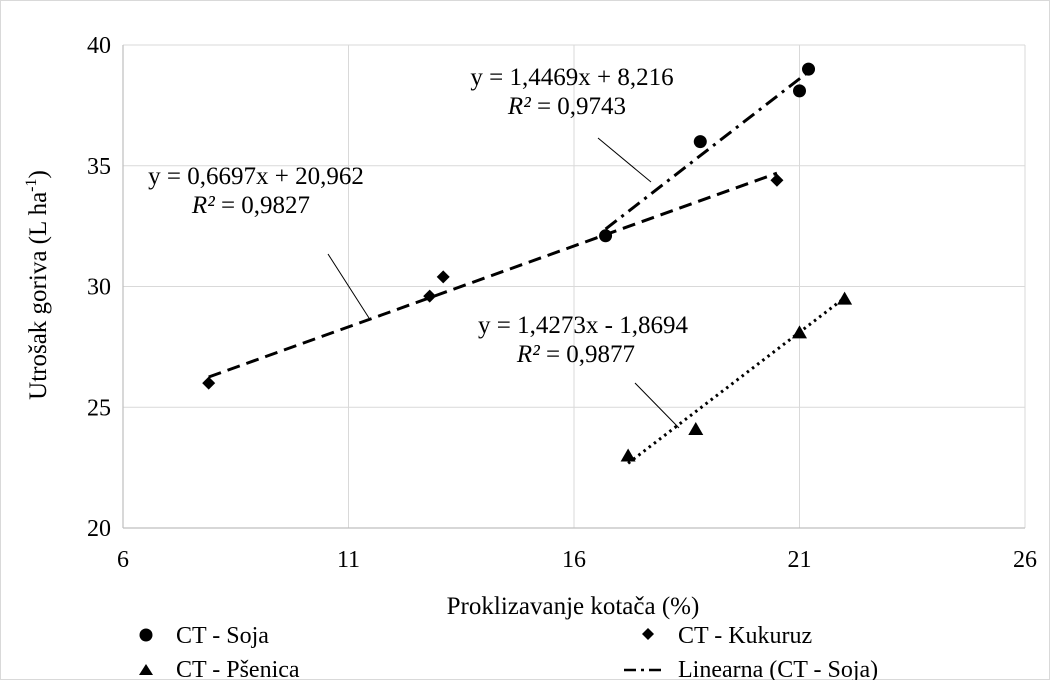  I want to click on x-axis-title: Proklizavanje kotača (%), so click(573, 606).